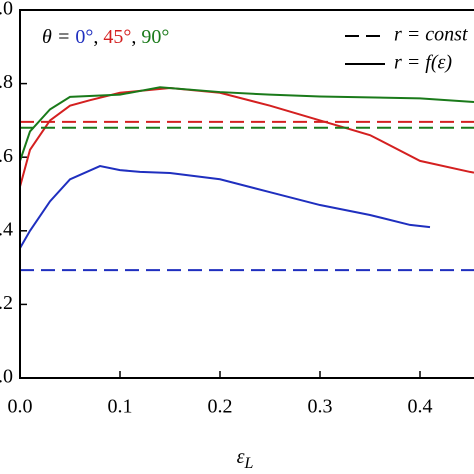  Describe the element at coordinates (248, 463) in the screenshot. I see `x-axis-label-sub: L` at that location.